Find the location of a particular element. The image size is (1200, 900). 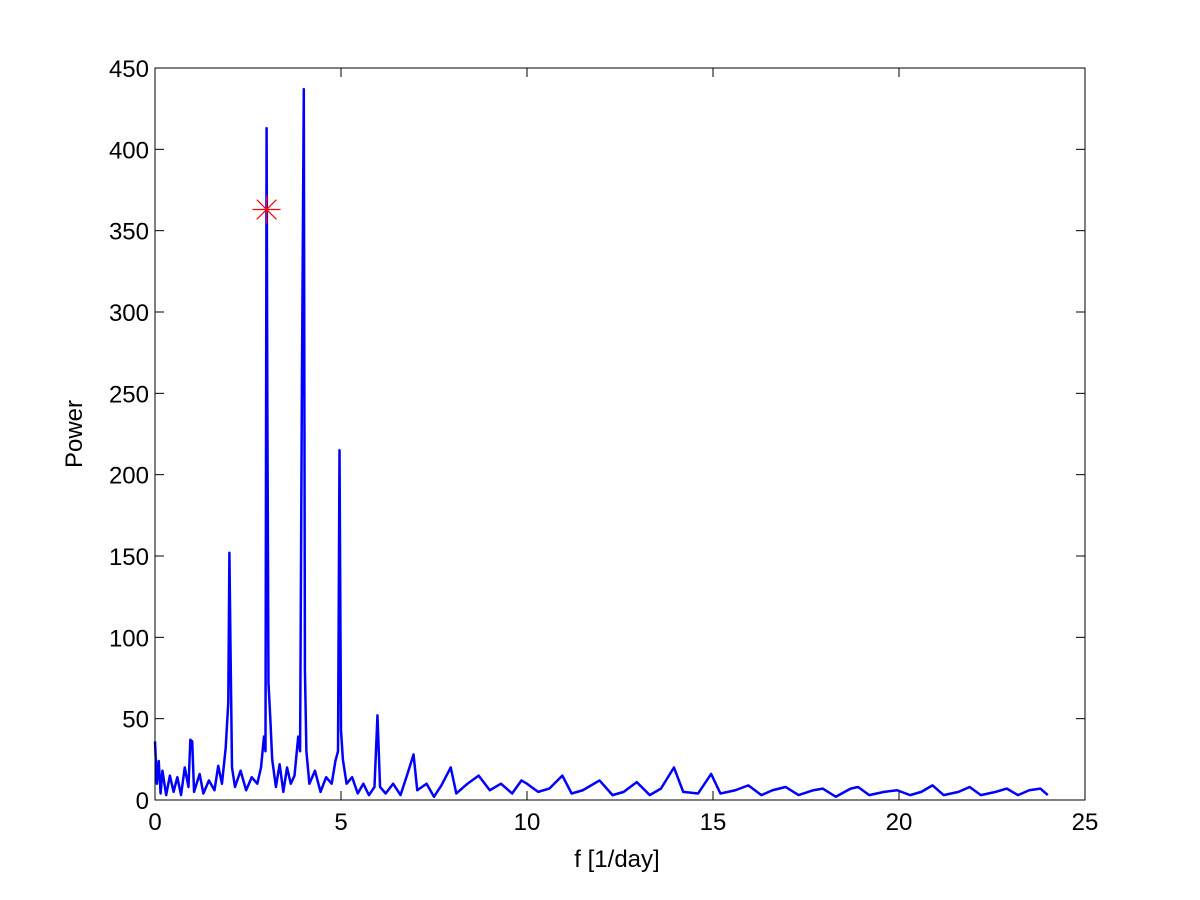

y-tick-label: 200 is located at coordinates (129, 476).